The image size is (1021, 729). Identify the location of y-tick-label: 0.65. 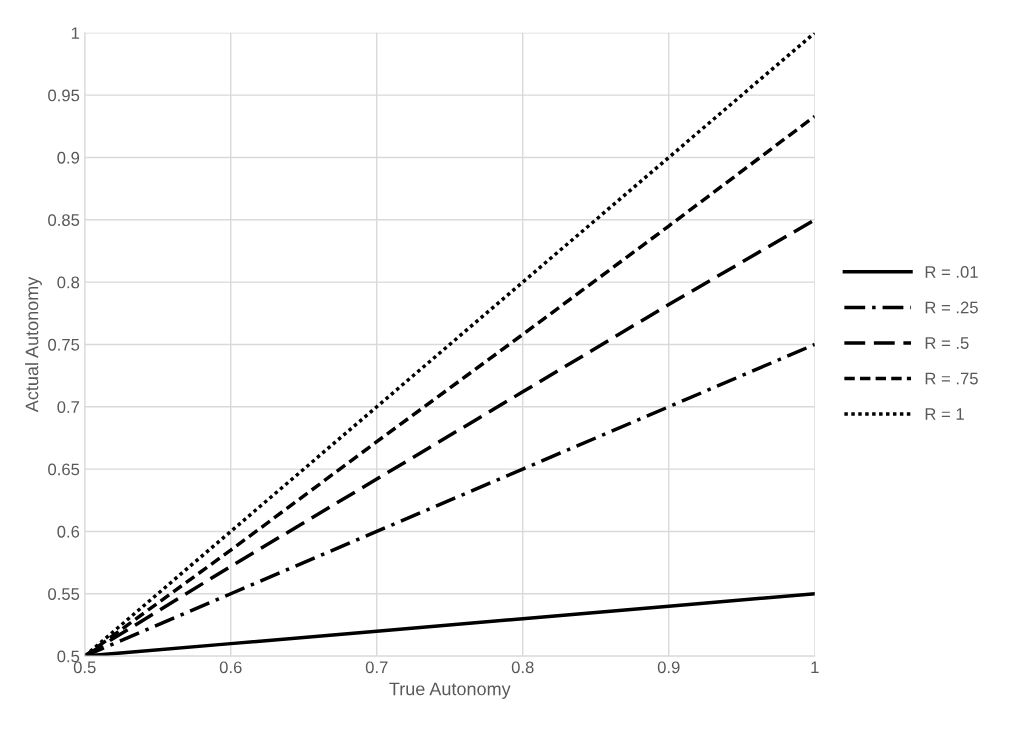
(64, 469).